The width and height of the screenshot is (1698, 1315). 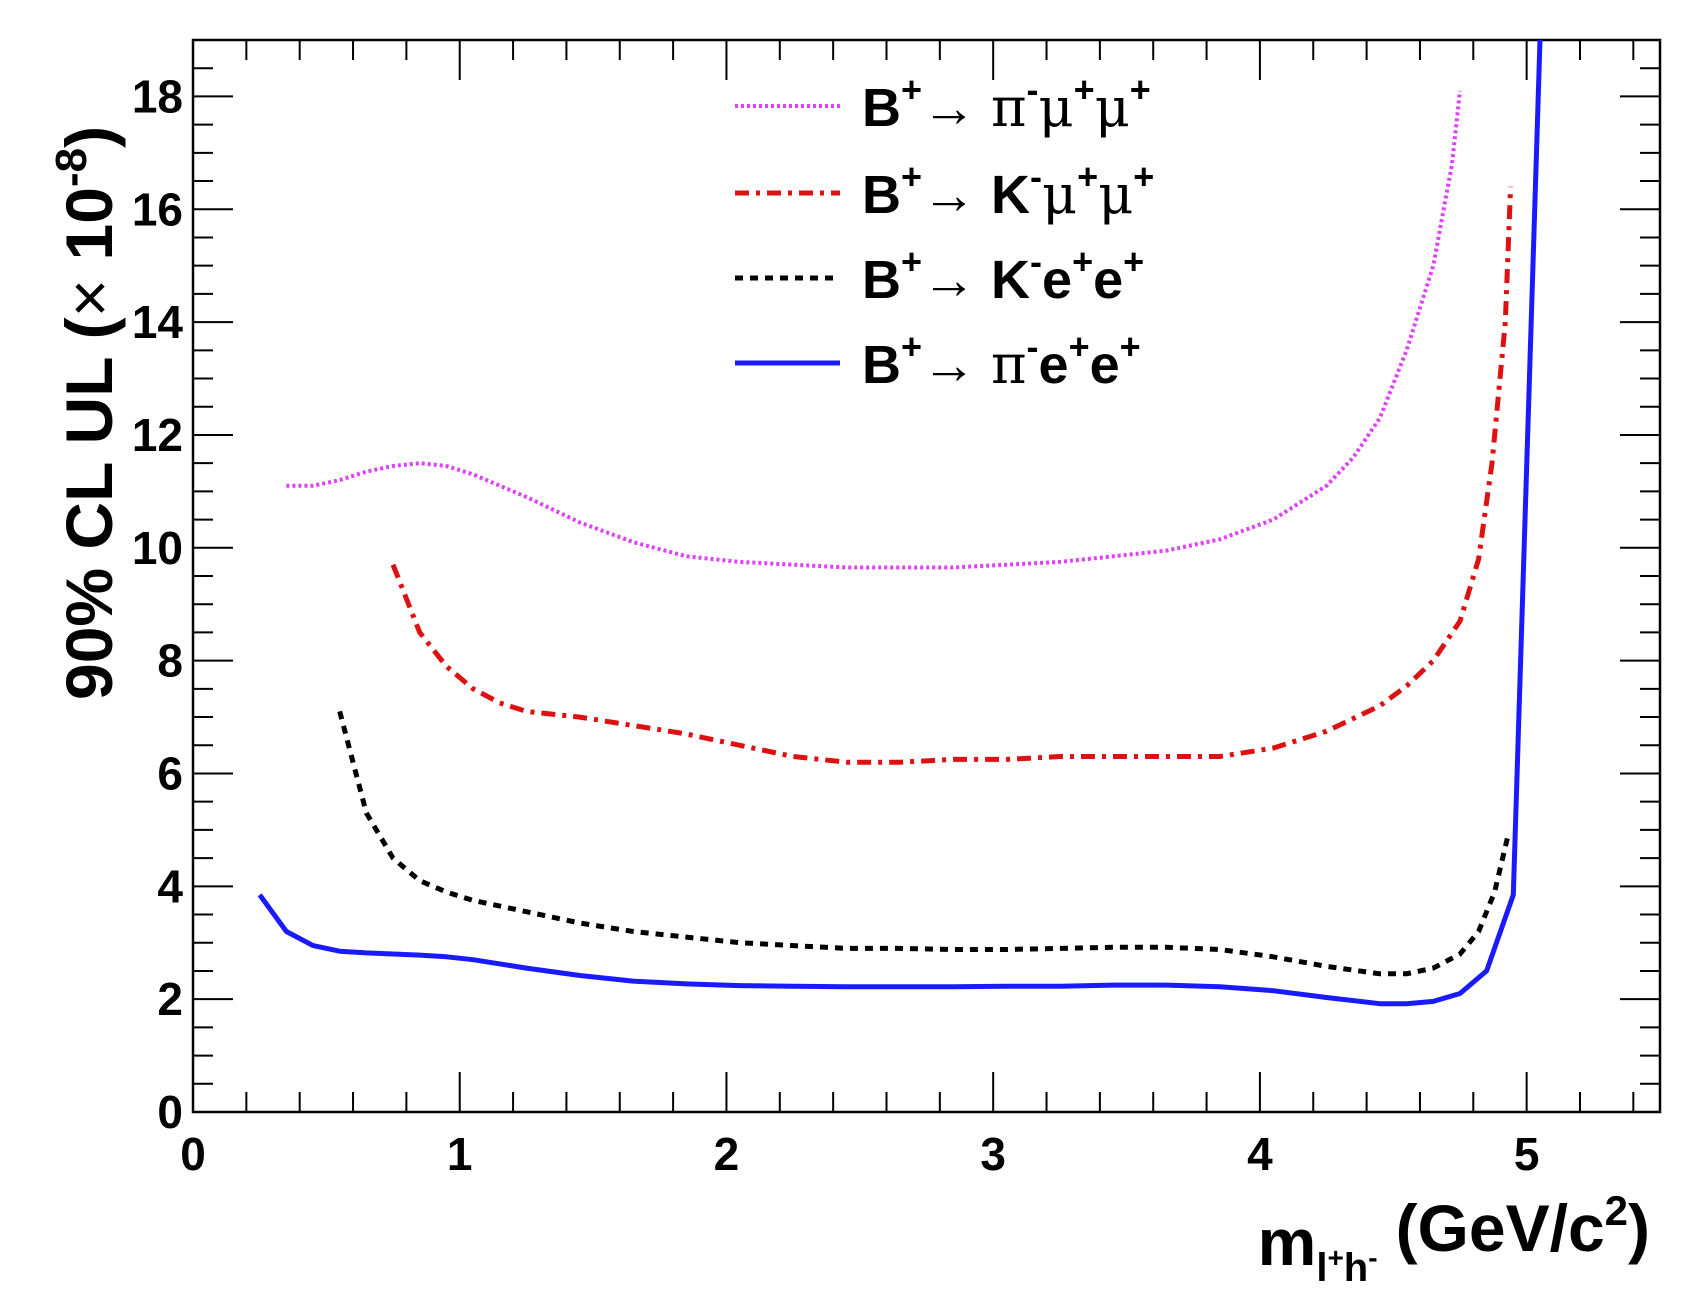 I want to click on x-tick-label: 5, so click(x=1527, y=1154).